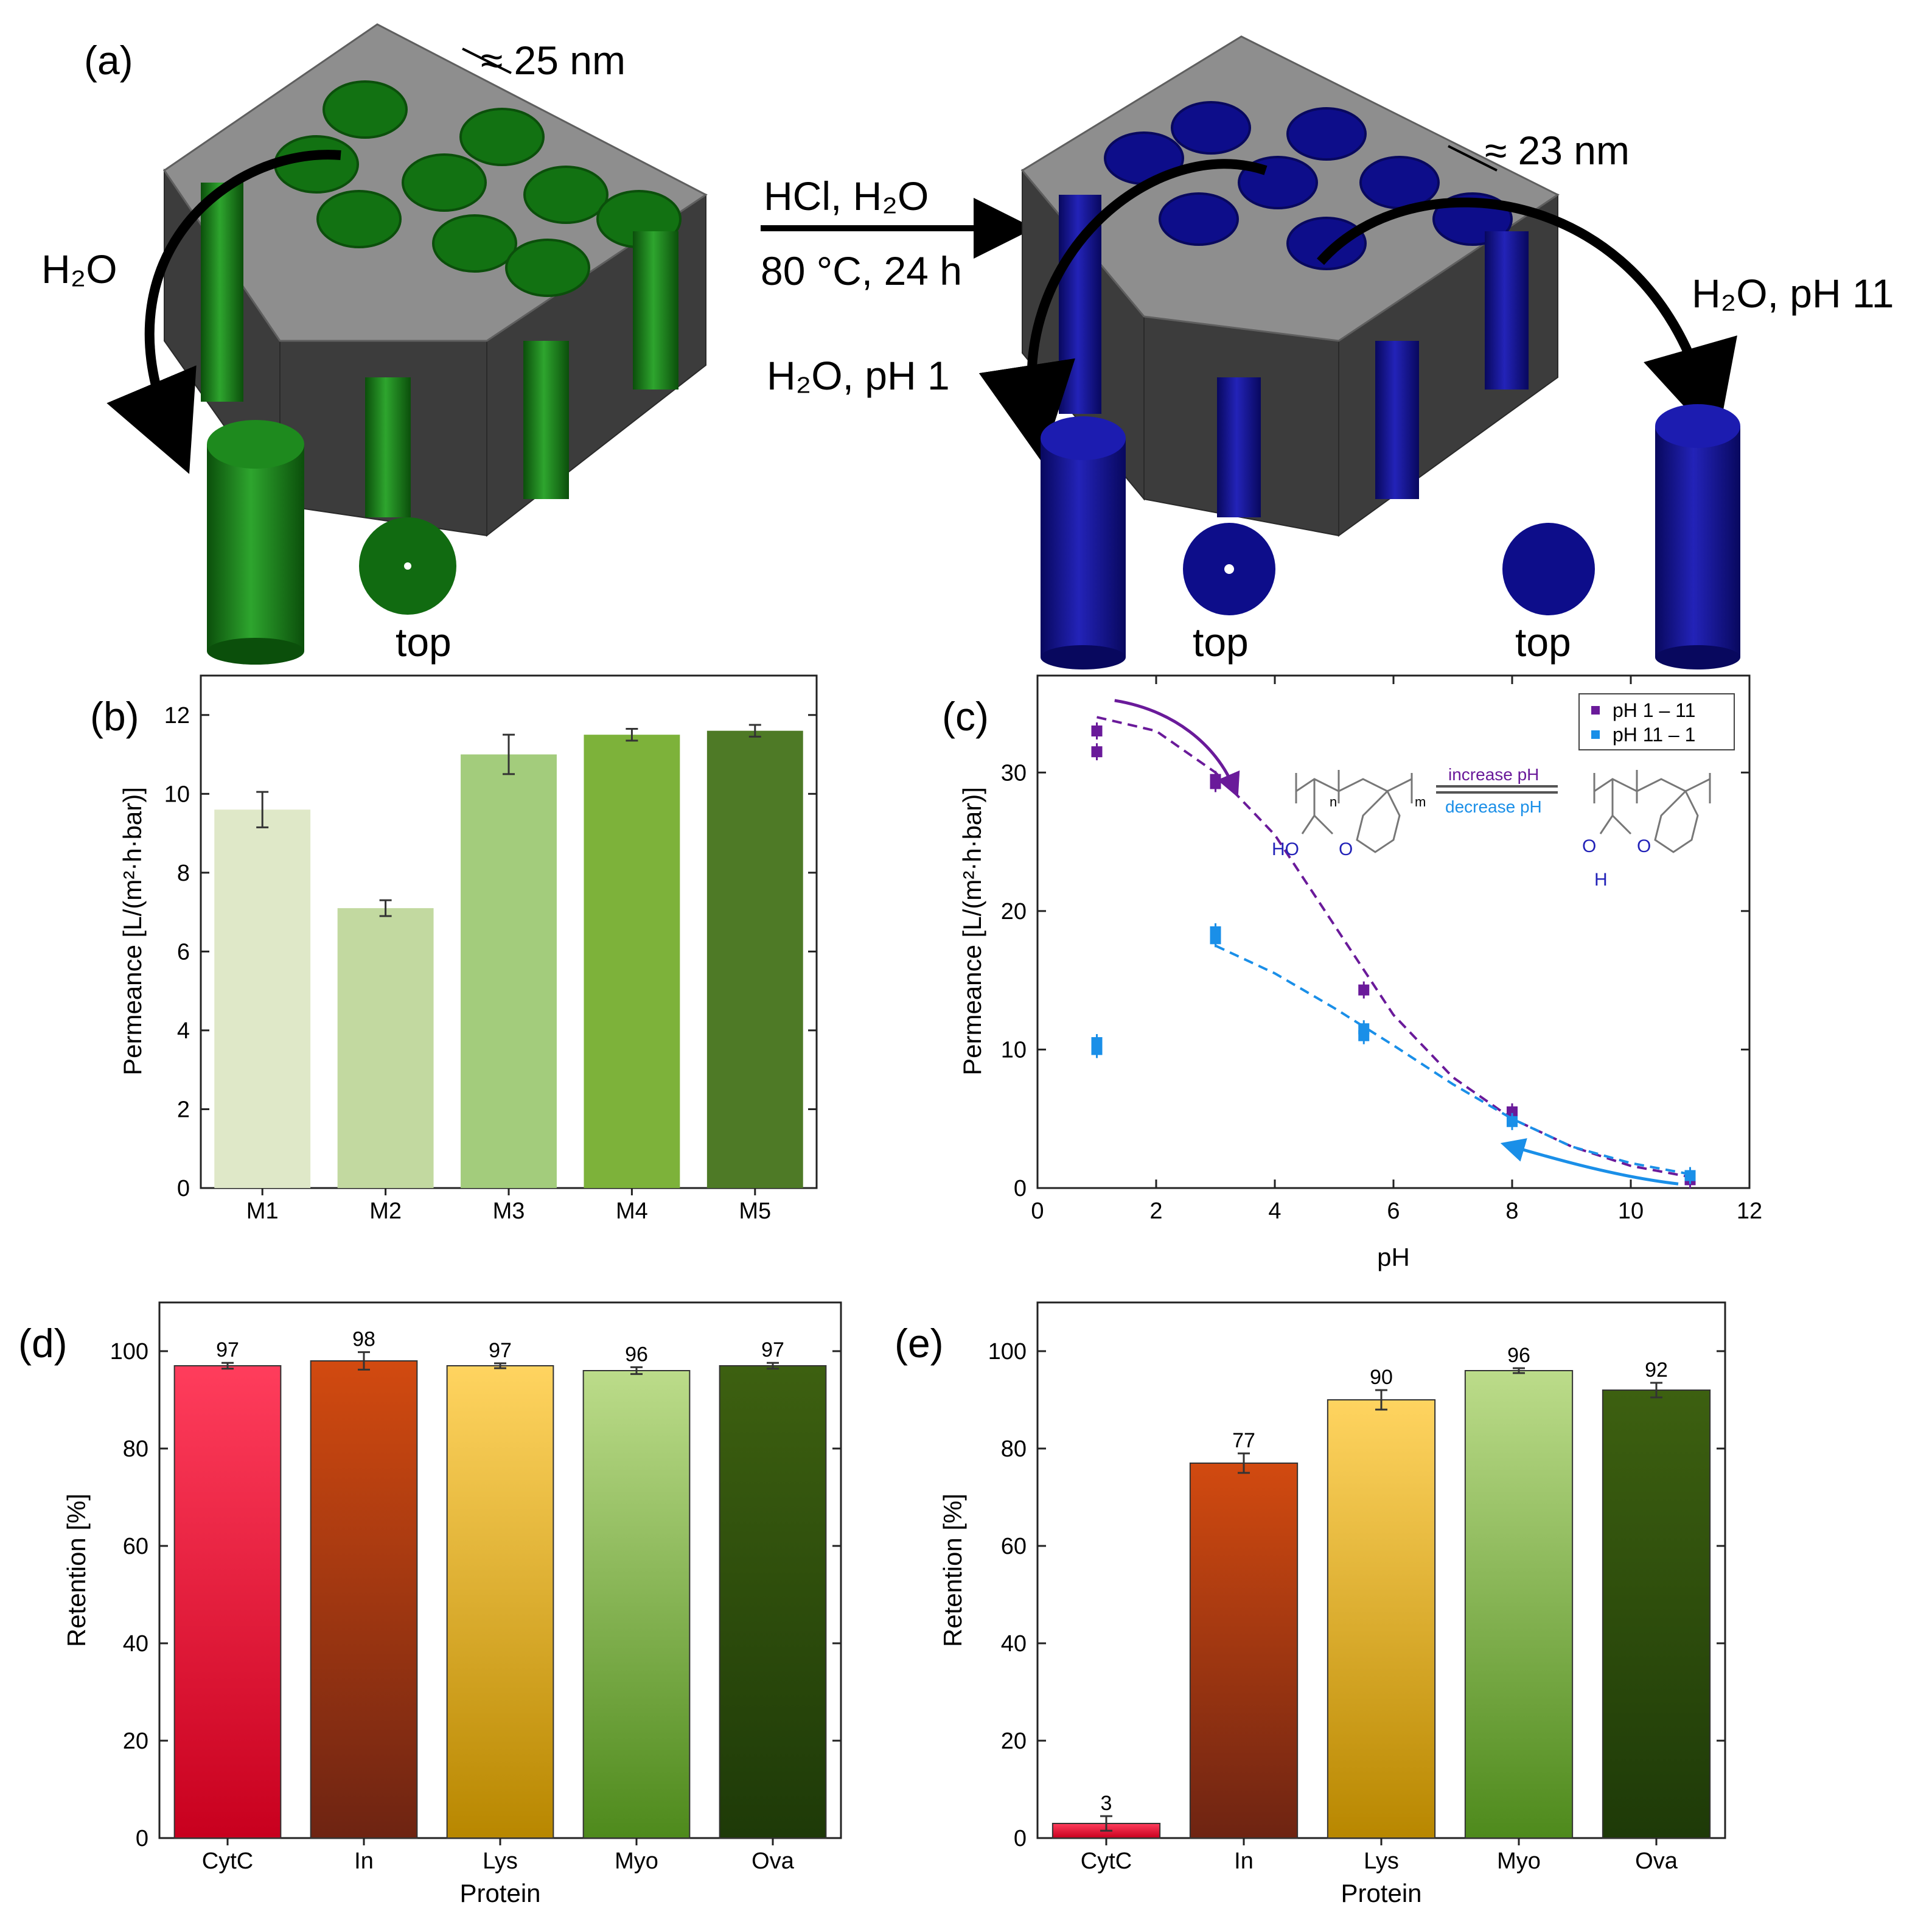  Describe the element at coordinates (1656, 721) in the screenshot. I see `legend-box` at that location.